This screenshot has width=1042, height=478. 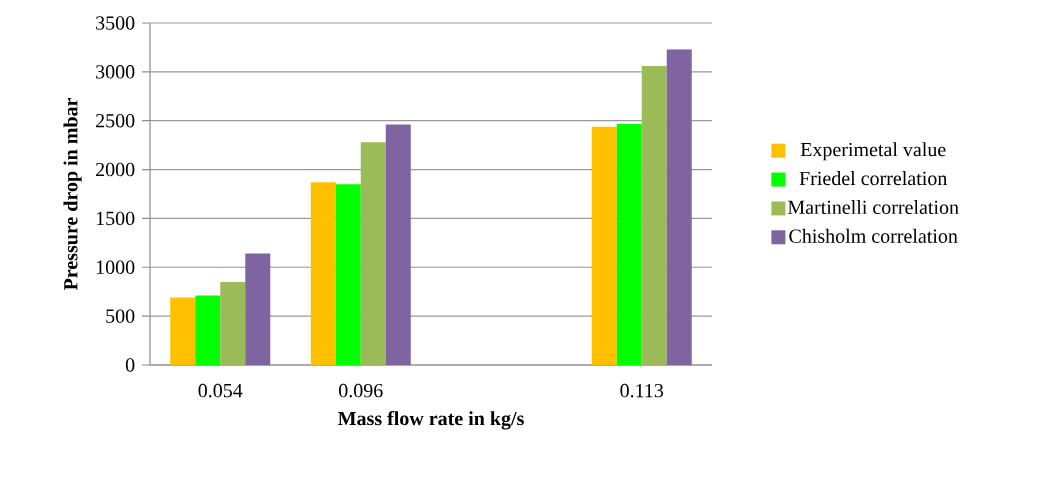 I want to click on x-tick-label: 0.054, so click(x=220, y=390).